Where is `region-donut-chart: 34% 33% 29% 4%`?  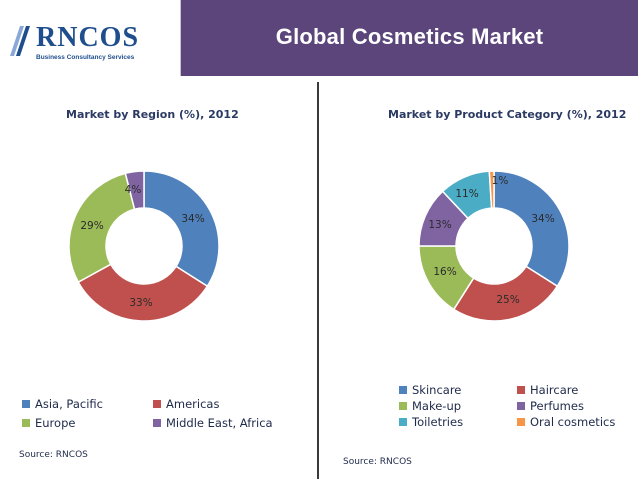
region-donut-chart: 34% 33% 29% 4% is located at coordinates (144, 246).